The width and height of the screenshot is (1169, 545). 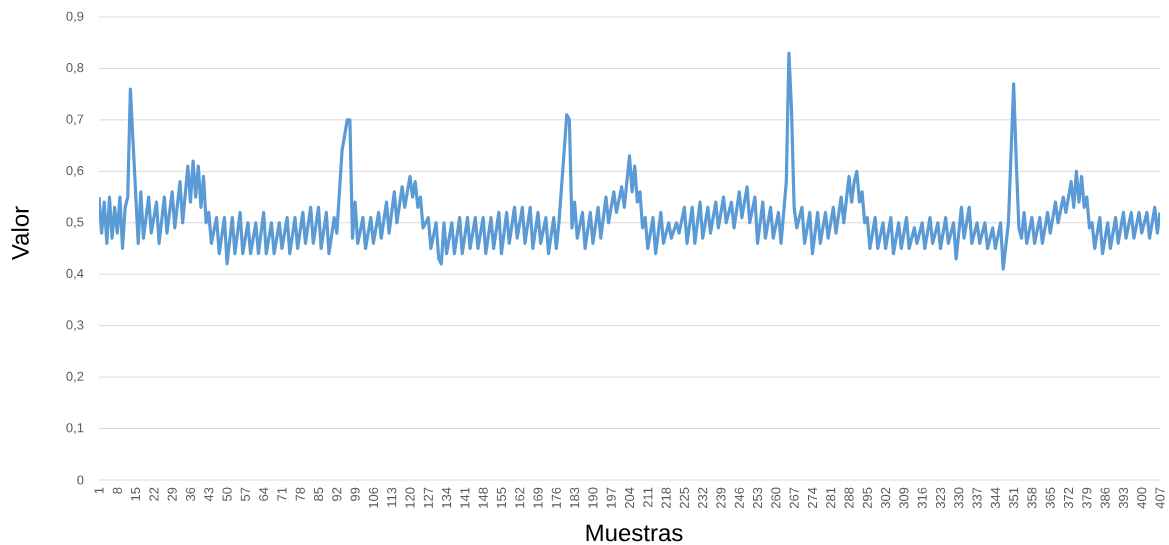 What do you see at coordinates (172, 494) in the screenshot?
I see `x-tick-label: 29` at bounding box center [172, 494].